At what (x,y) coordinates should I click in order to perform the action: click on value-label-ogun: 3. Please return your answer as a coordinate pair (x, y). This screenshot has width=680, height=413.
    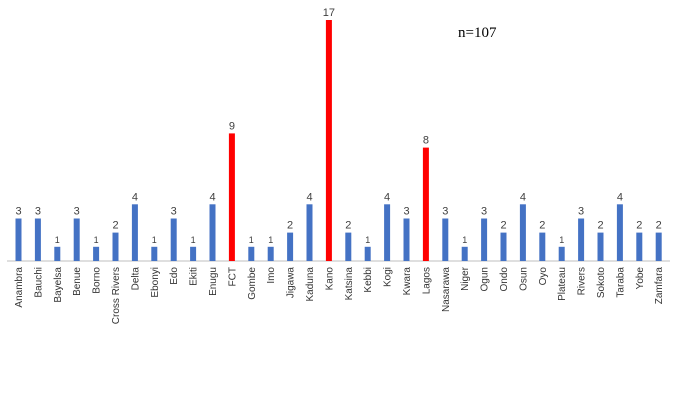
    Looking at the image, I should click on (484, 212).